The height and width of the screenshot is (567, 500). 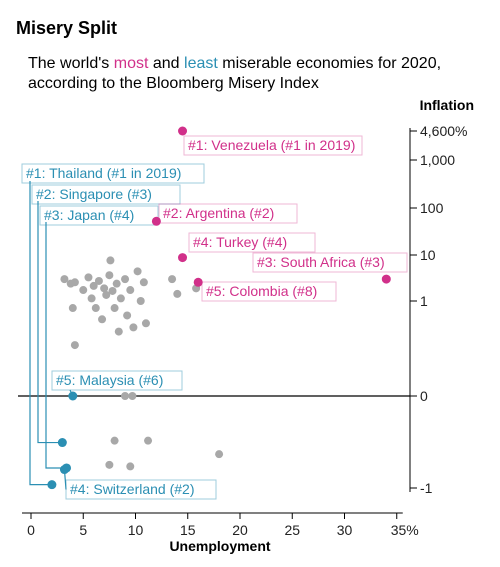 What do you see at coordinates (424, 301) in the screenshot?
I see `y-tick-label: 1` at bounding box center [424, 301].